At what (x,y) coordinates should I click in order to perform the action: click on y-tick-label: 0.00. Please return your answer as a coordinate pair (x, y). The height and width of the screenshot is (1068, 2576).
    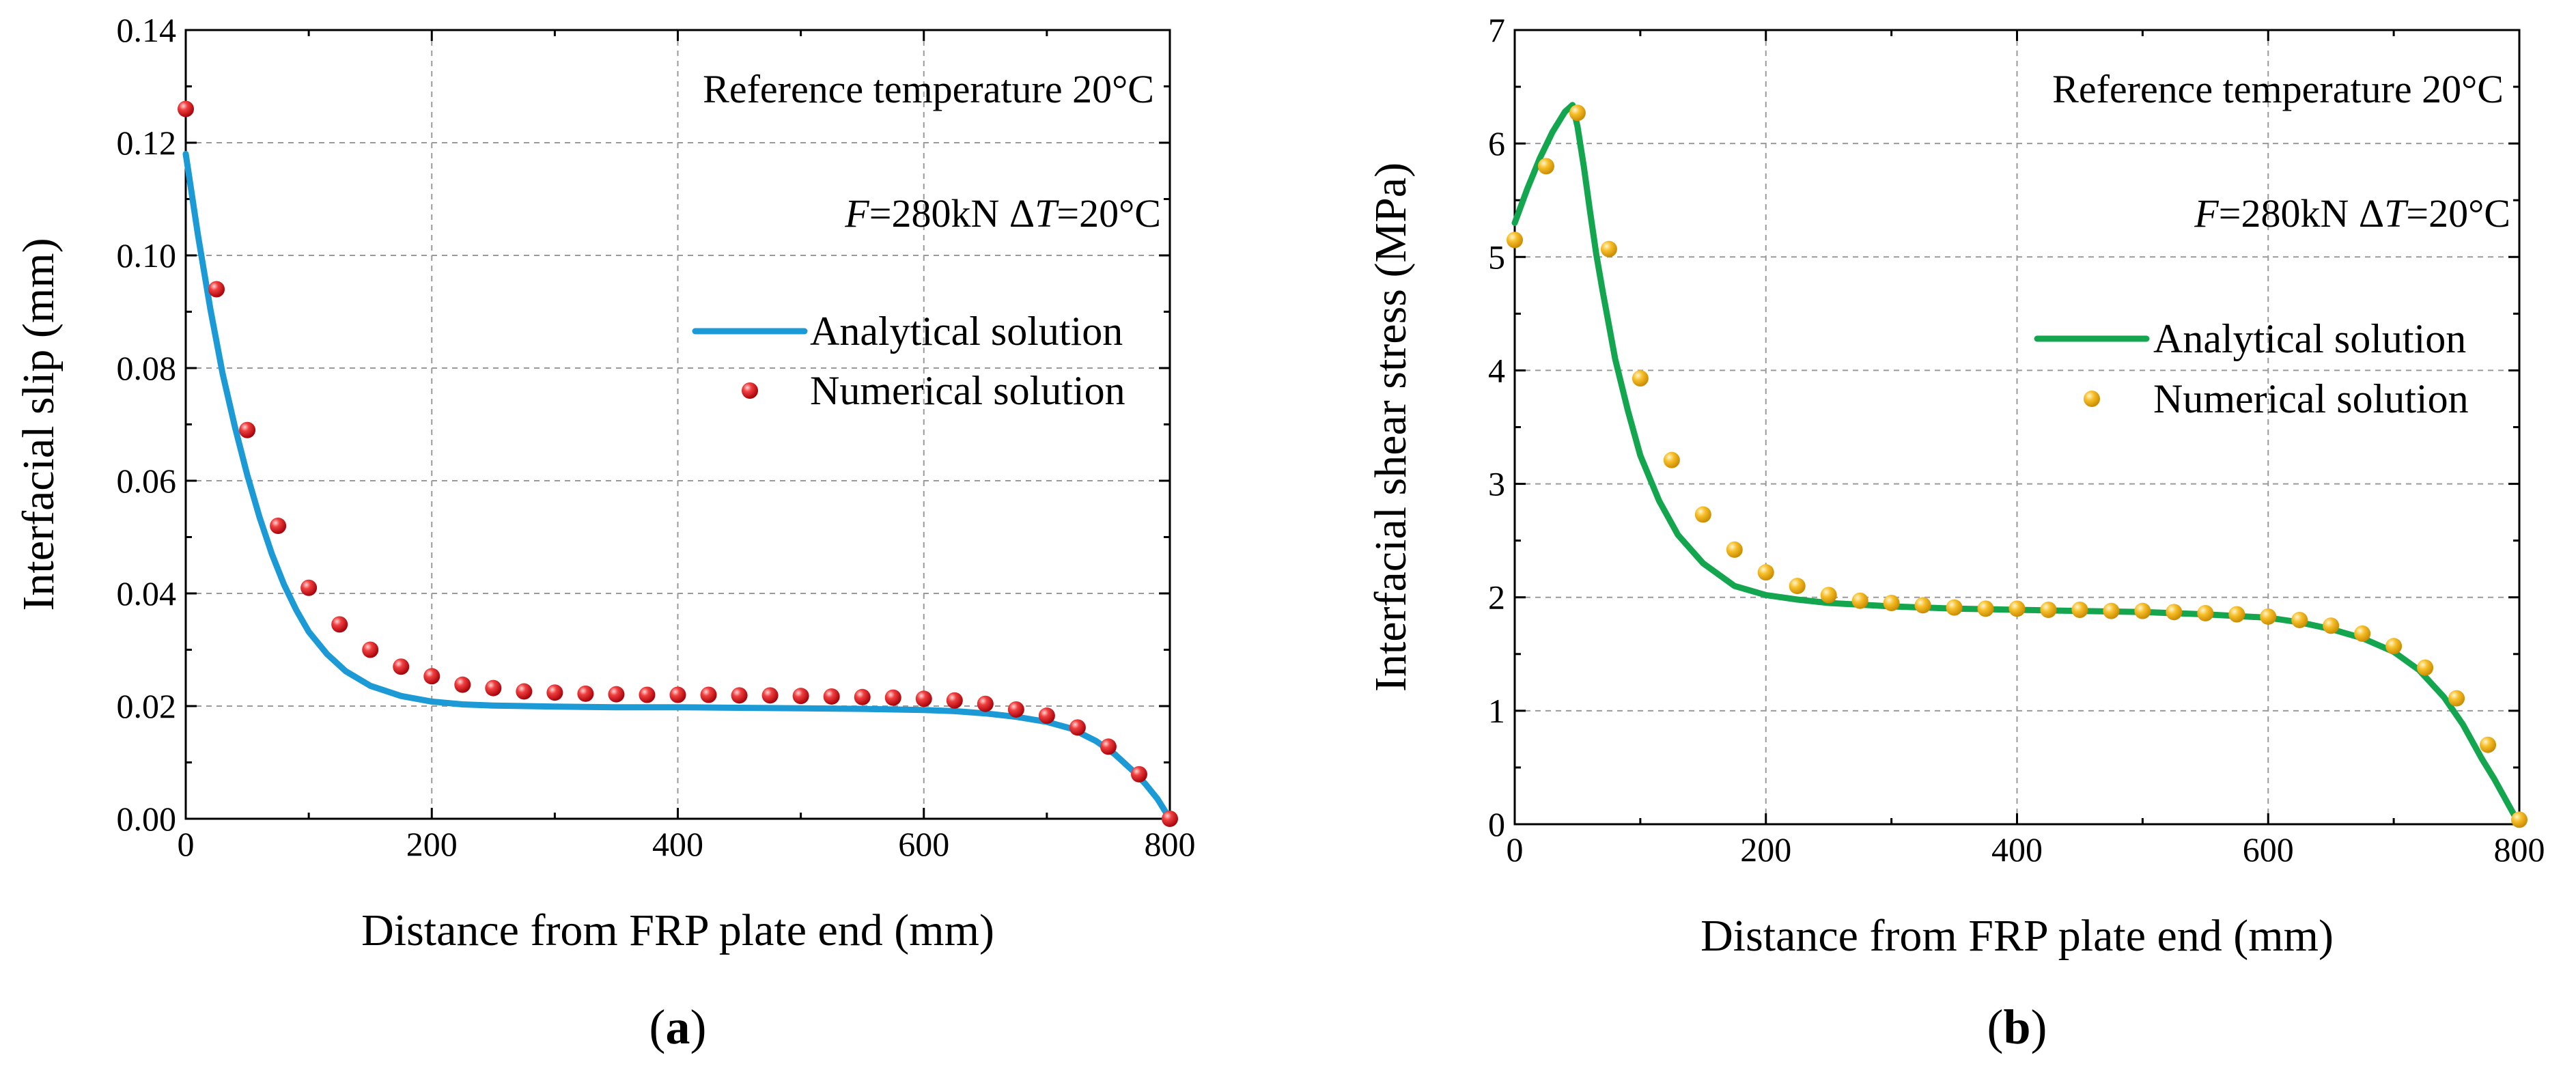
    Looking at the image, I should click on (147, 819).